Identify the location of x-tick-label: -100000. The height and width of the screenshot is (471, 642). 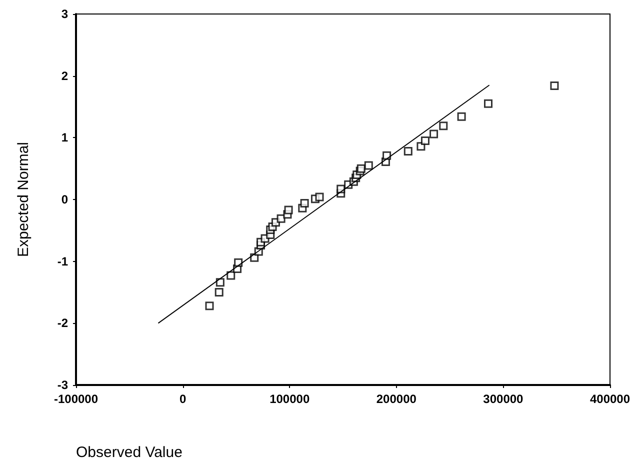
(76, 399).